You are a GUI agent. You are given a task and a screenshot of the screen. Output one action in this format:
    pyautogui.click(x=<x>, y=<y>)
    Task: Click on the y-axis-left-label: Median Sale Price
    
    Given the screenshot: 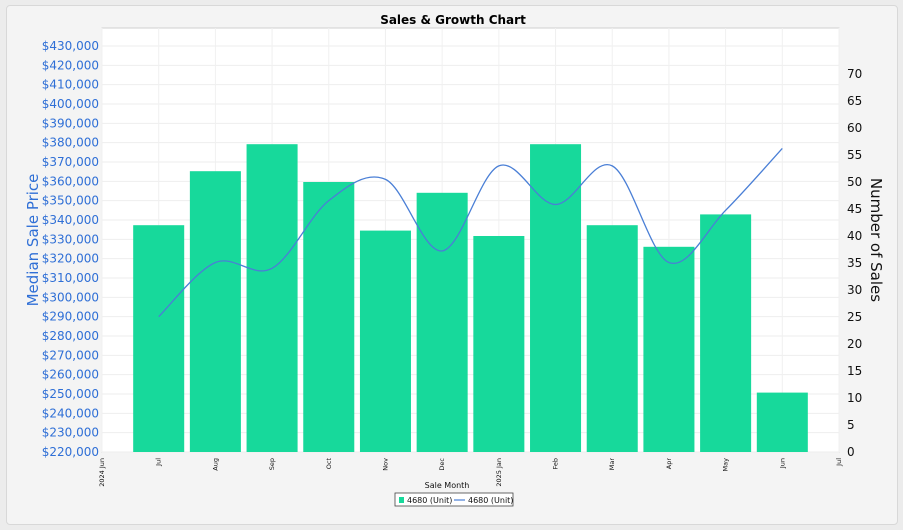 What is the action you would take?
    pyautogui.click(x=33, y=240)
    